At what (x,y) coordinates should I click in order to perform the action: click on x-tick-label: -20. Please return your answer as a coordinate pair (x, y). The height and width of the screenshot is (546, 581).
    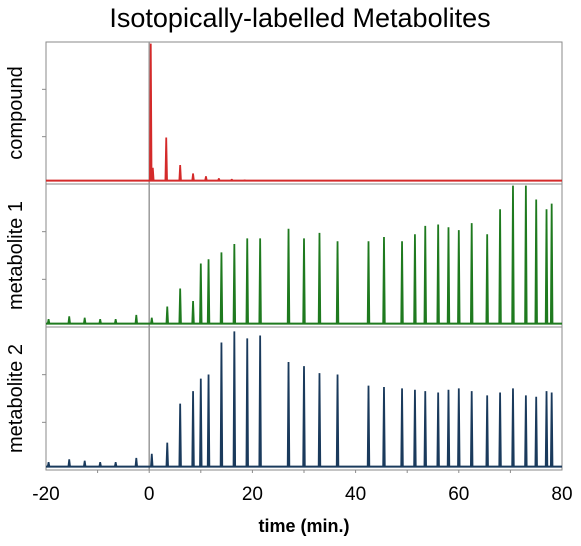
    Looking at the image, I should click on (45, 494).